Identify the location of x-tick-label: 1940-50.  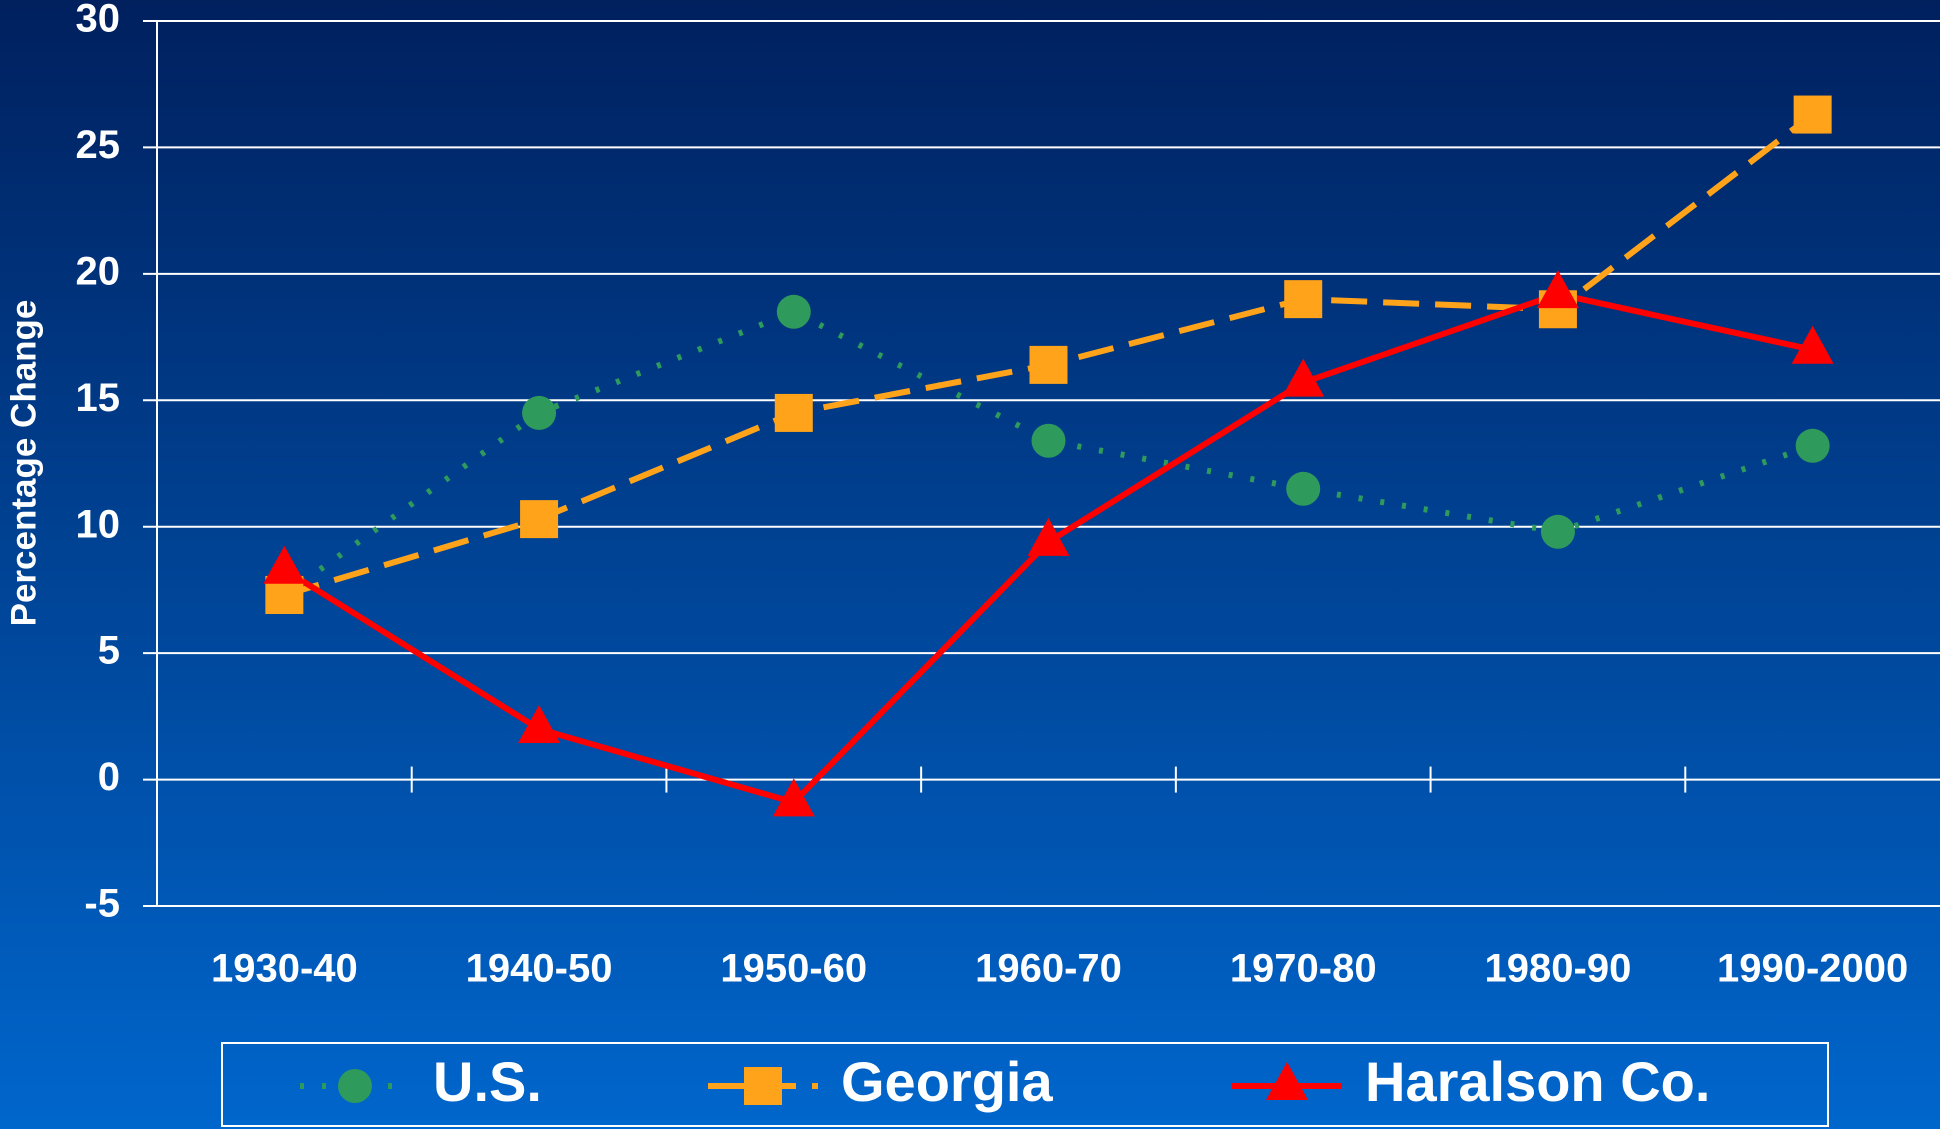
(539, 969).